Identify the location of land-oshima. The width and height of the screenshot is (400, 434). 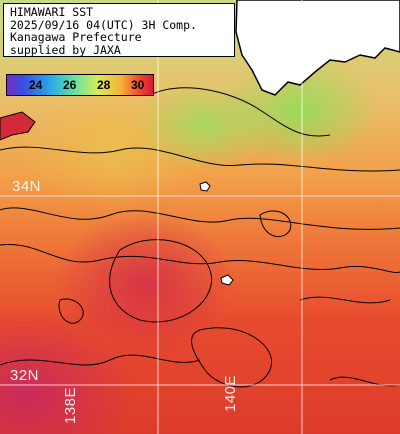
(205, 186).